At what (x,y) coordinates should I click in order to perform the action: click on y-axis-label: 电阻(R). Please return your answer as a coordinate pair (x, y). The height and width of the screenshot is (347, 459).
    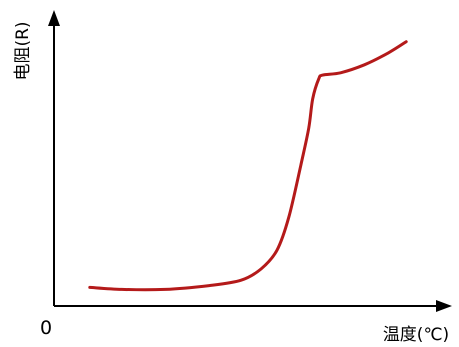
    Looking at the image, I should click on (23, 50).